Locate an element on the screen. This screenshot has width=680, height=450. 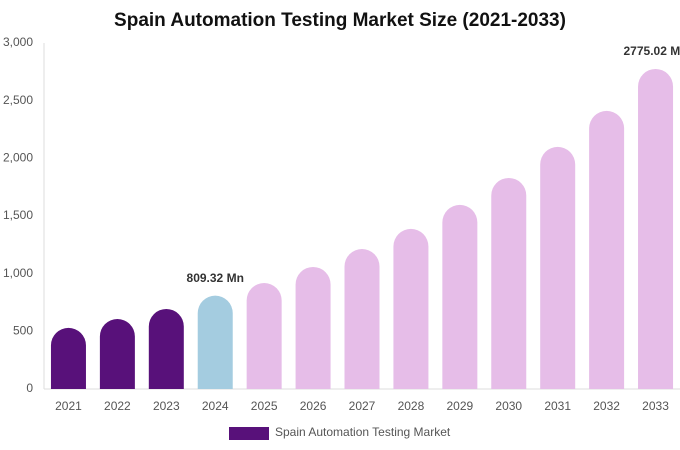
y-tick-label: 1,500 is located at coordinates (18, 215).